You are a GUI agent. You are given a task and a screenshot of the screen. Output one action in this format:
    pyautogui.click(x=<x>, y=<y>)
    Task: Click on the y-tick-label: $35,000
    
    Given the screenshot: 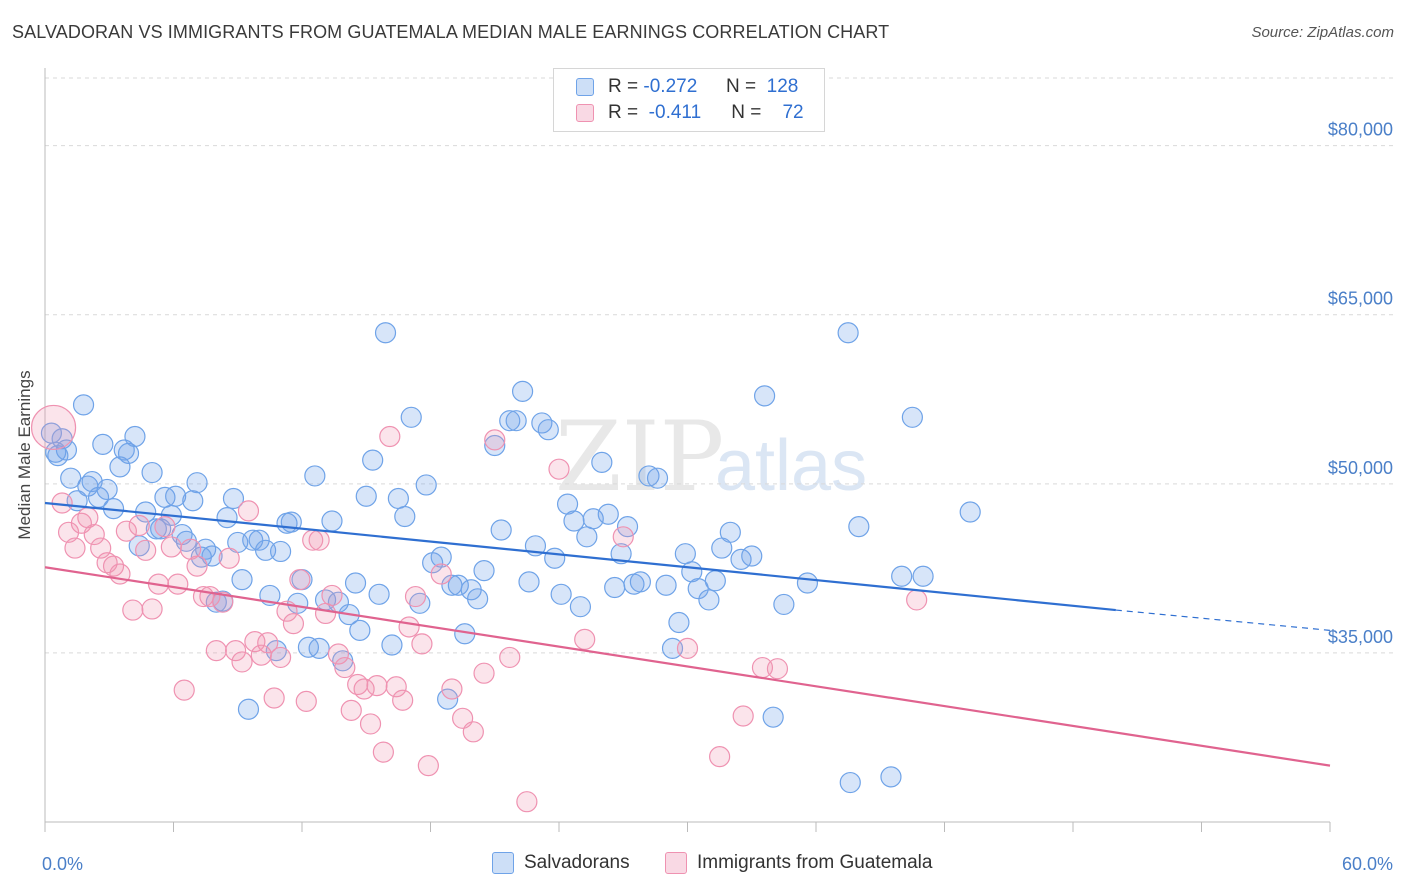 What is the action you would take?
    pyautogui.click(x=1360, y=637)
    